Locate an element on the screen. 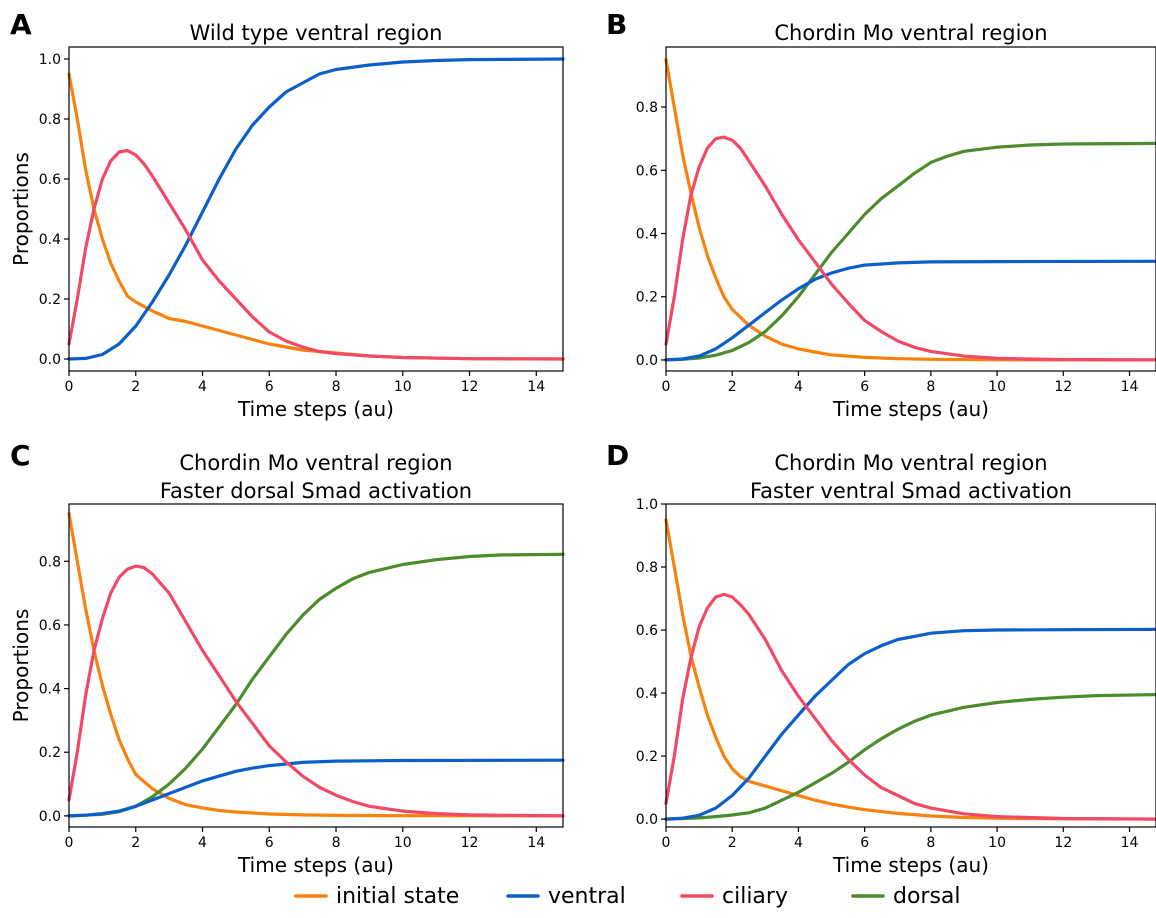 The width and height of the screenshot is (1156, 918). legend-item-initial: initial state is located at coordinates (376, 896).